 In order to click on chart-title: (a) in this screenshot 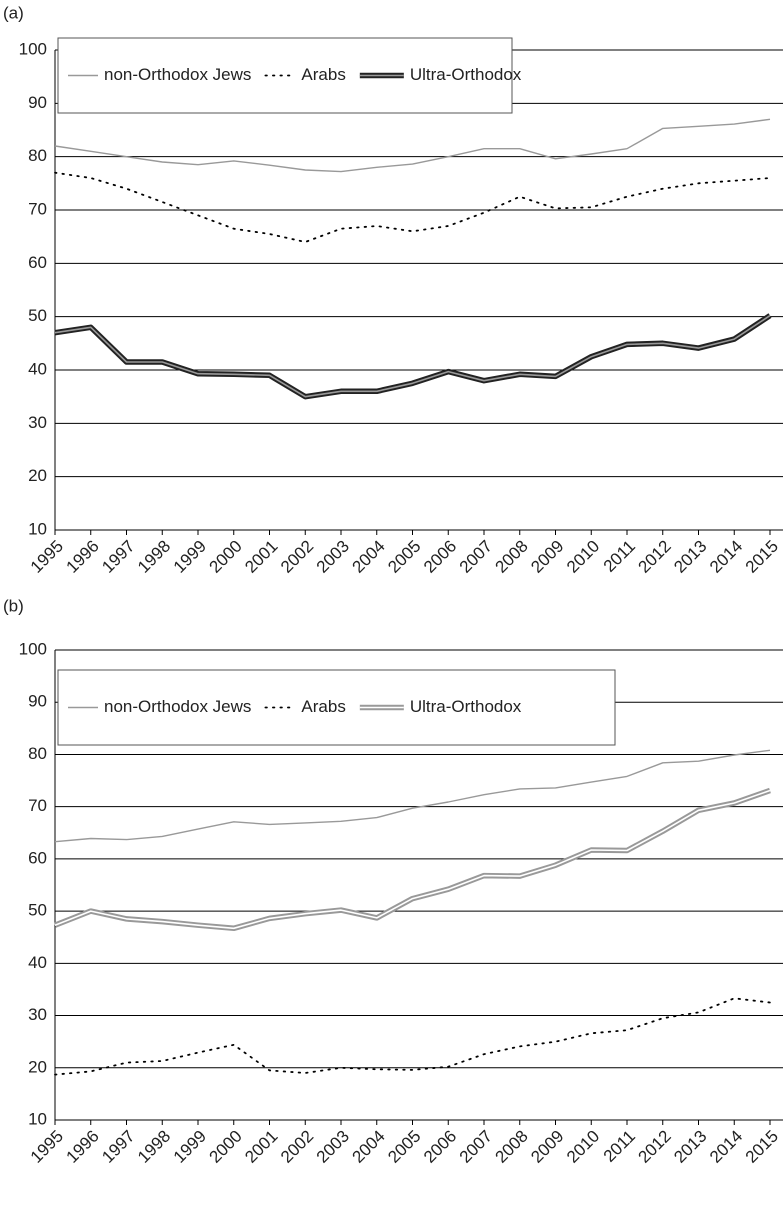, I will do `click(13, 12)`.